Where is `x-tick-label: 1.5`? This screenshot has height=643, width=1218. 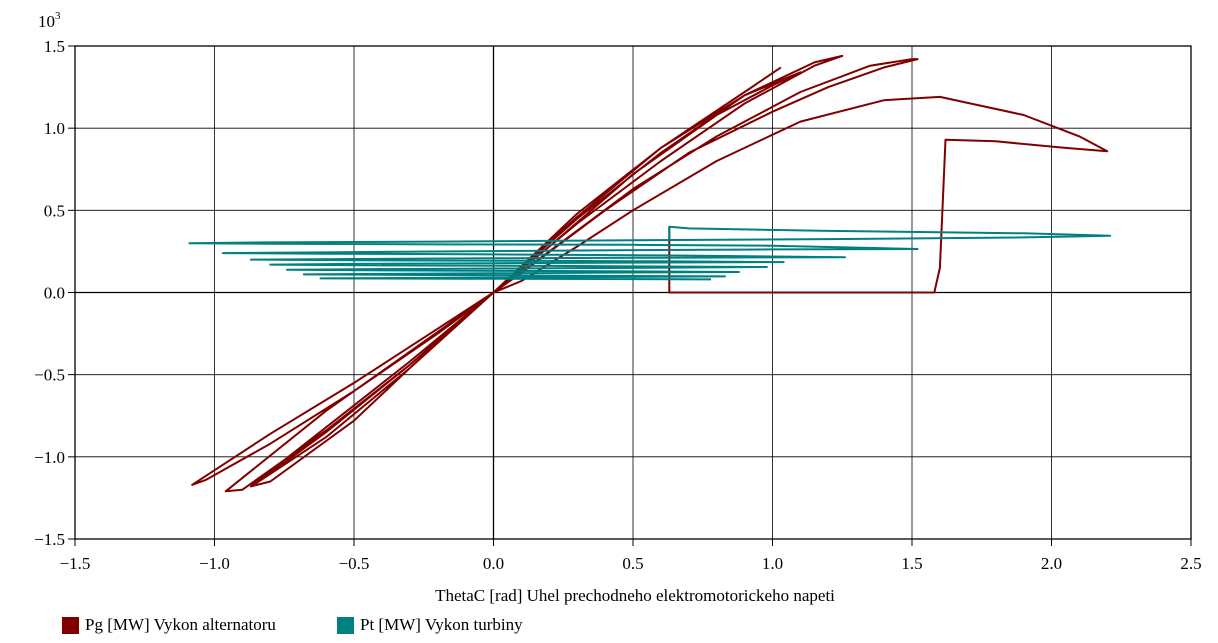
x-tick-label: 1.5 is located at coordinates (911, 563).